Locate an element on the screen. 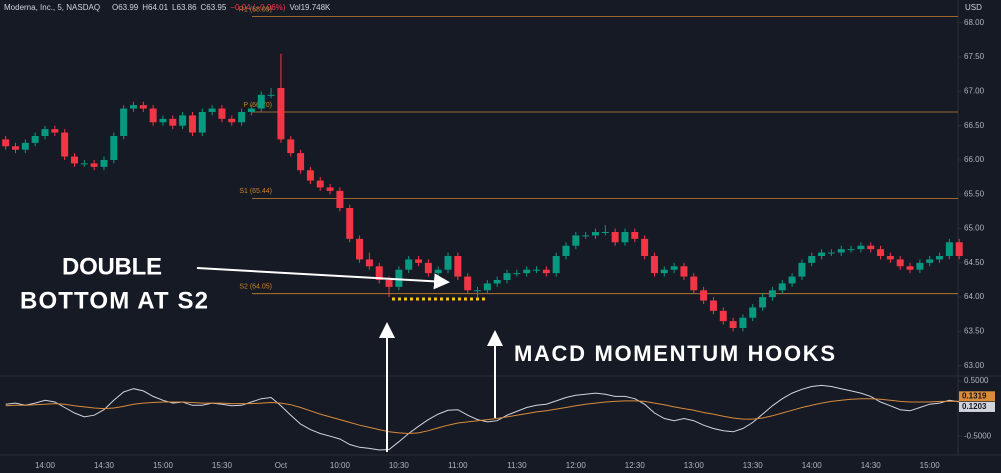 The width and height of the screenshot is (1001, 473). x-tick-label: Oct is located at coordinates (281, 465).